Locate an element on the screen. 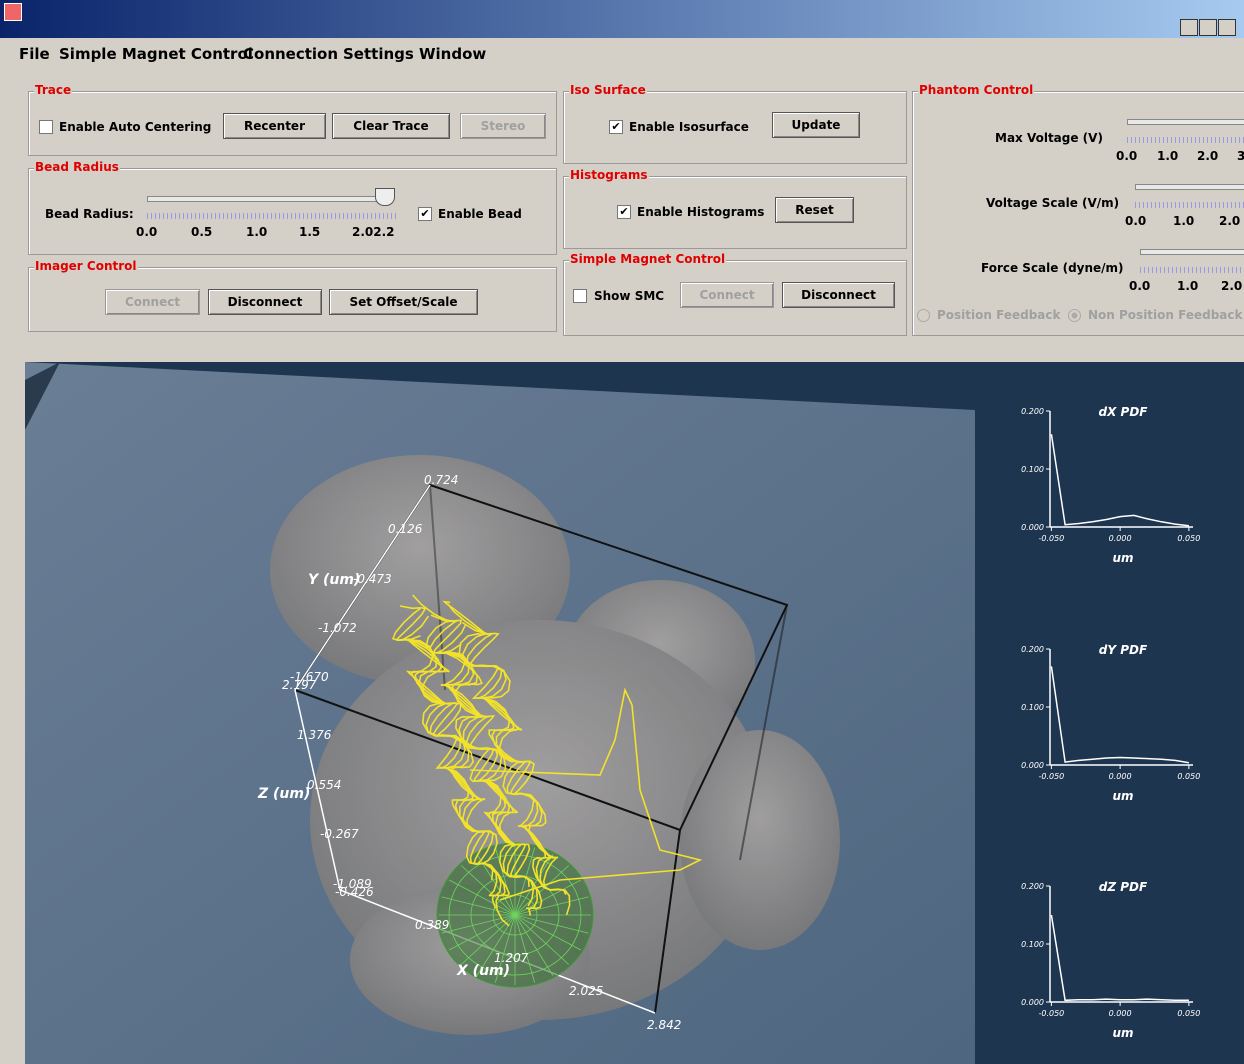 The width and height of the screenshot is (1244, 1064). maximize-button is located at coordinates (1208, 27).